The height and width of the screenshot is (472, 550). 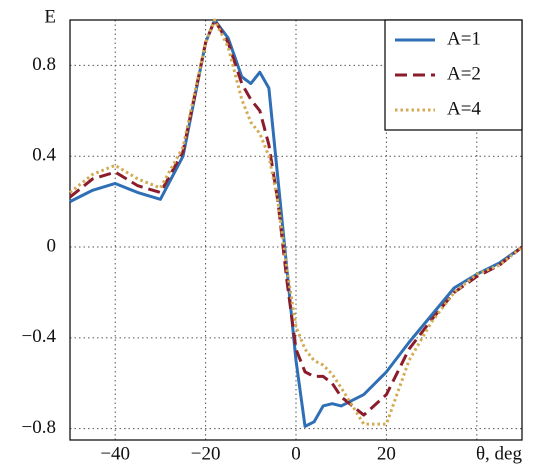 I want to click on legend-label: A=1, so click(x=464, y=38).